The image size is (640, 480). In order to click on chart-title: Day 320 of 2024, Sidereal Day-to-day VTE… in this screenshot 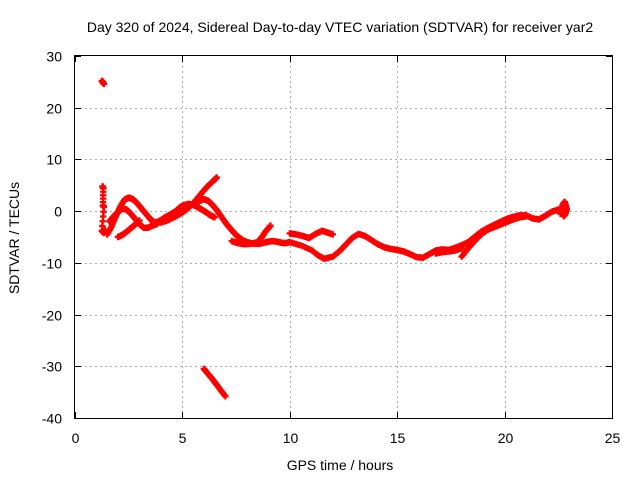, I will do `click(340, 27)`.